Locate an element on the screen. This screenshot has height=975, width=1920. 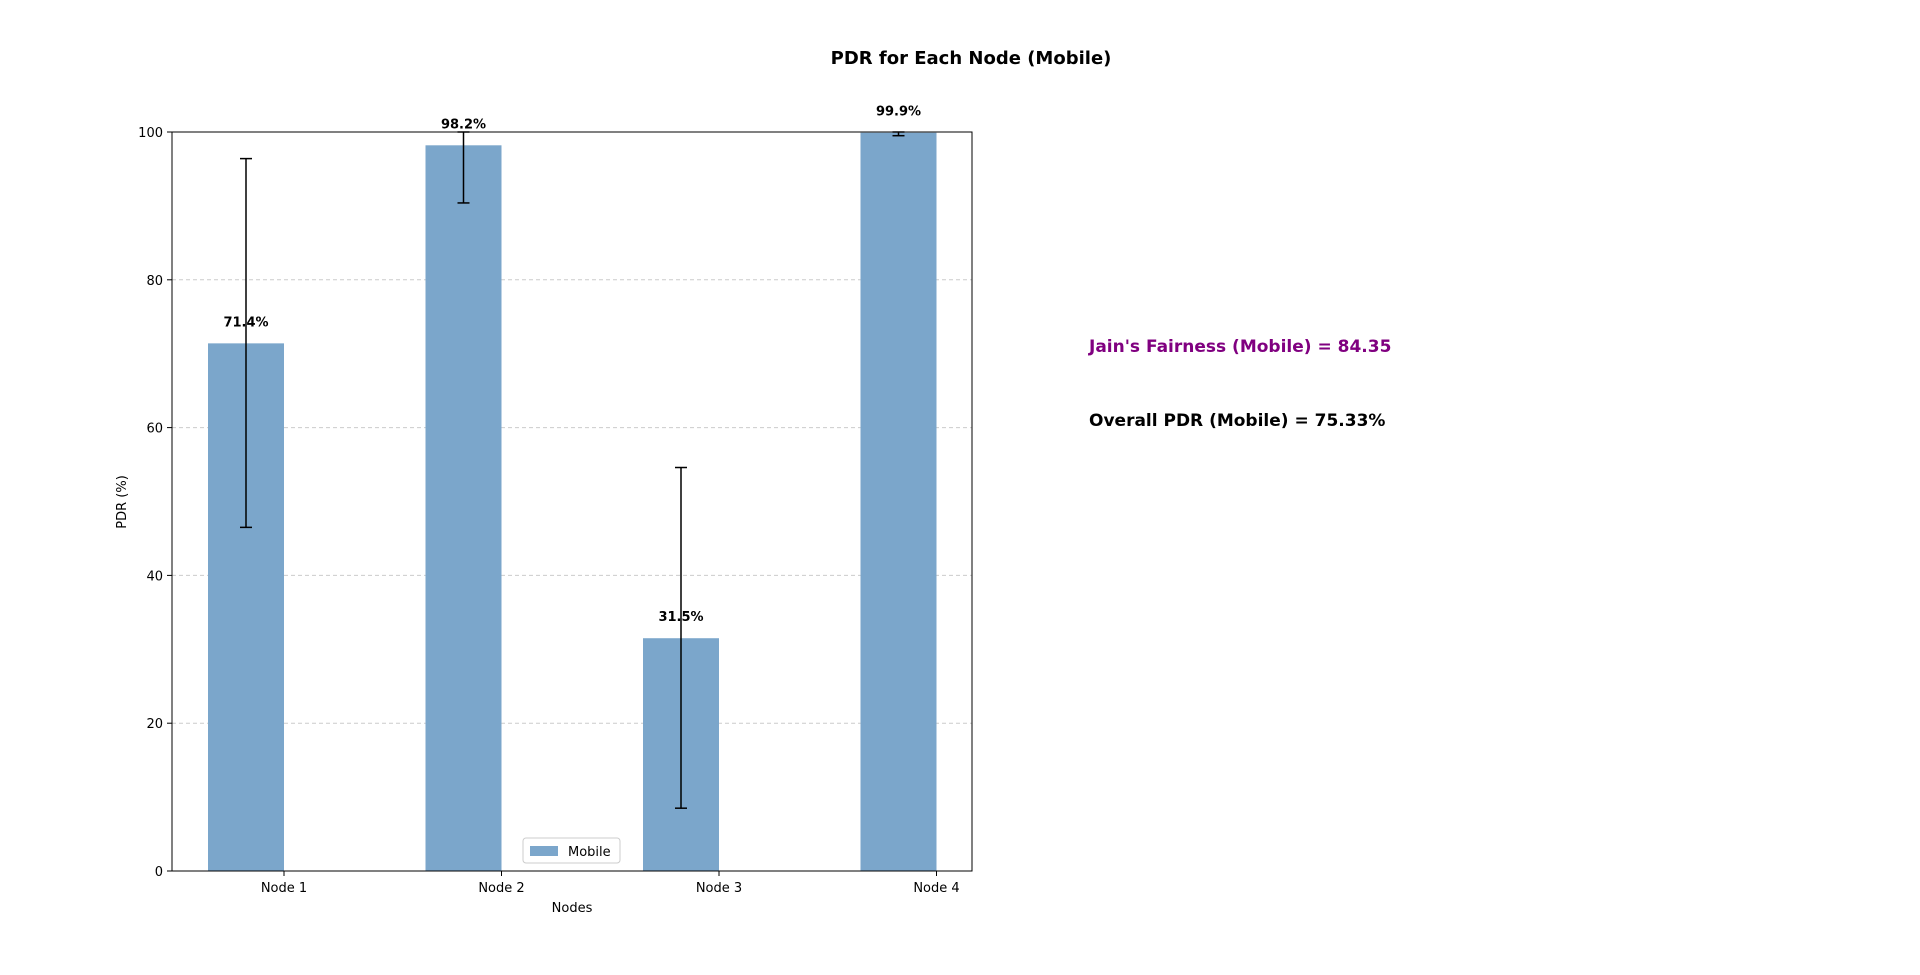
chart-title: PDR for Each Node (Mobile) is located at coordinates (971, 58).